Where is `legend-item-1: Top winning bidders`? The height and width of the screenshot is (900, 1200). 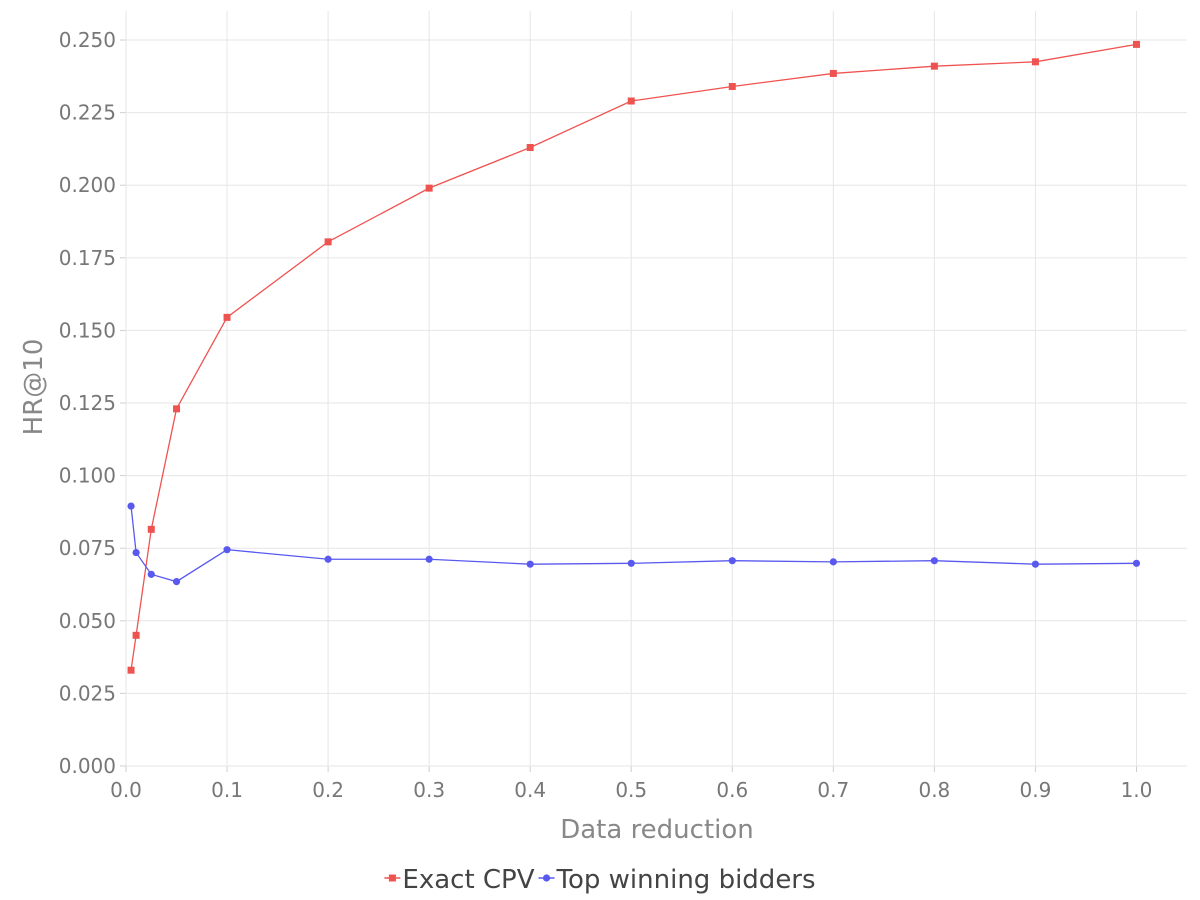 legend-item-1: Top winning bidders is located at coordinates (677, 880).